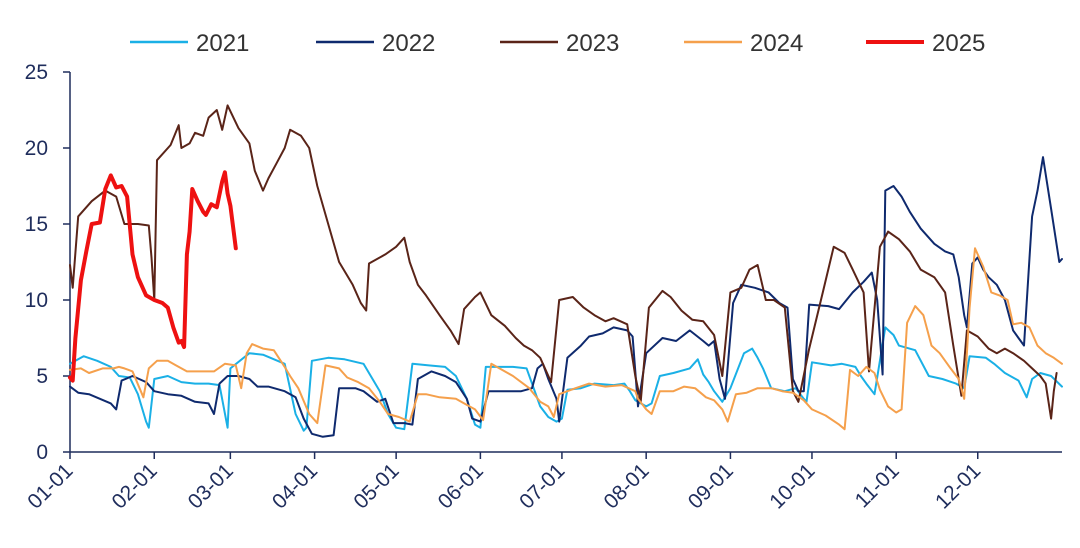 The width and height of the screenshot is (1080, 548). Describe the element at coordinates (592, 43) in the screenshot. I see `legend-label: 2023` at that location.